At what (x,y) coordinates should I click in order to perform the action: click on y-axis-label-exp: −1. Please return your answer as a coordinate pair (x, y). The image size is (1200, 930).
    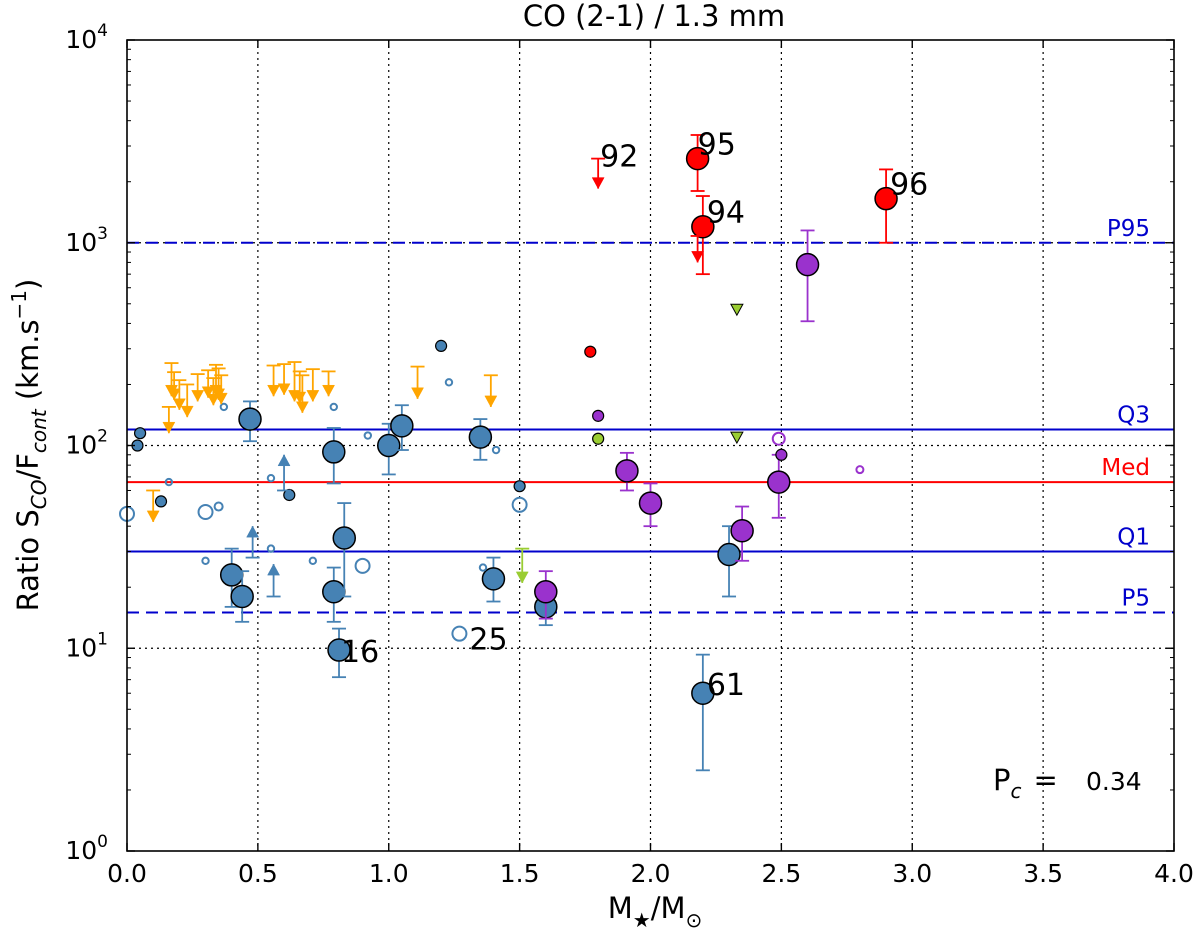
    Looking at the image, I should click on (19, 304).